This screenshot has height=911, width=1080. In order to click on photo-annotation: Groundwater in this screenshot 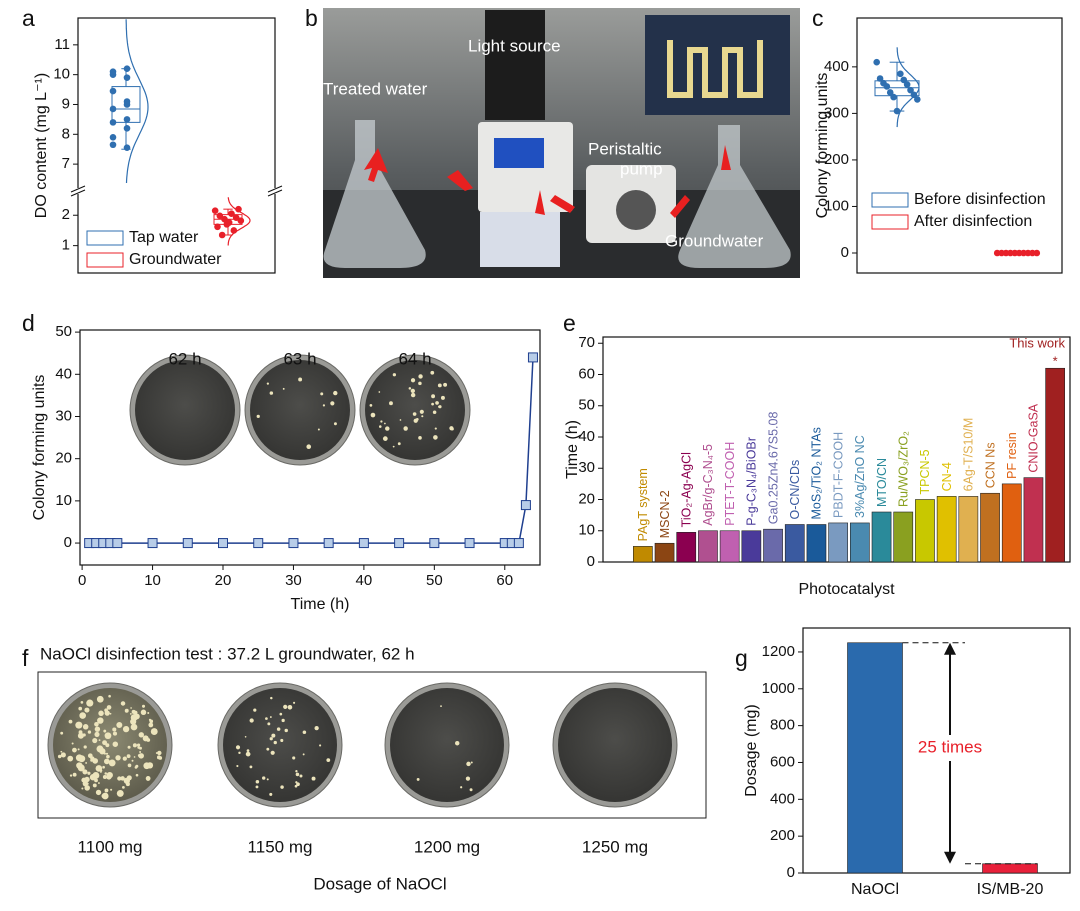, I will do `click(714, 240)`.